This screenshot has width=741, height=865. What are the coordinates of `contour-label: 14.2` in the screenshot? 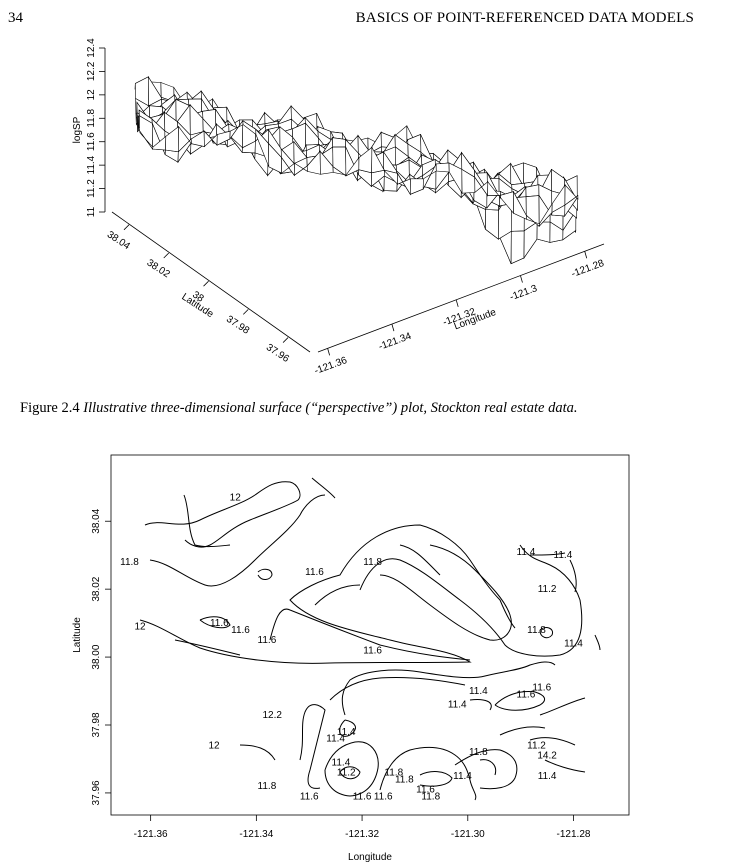 It's located at (547, 756).